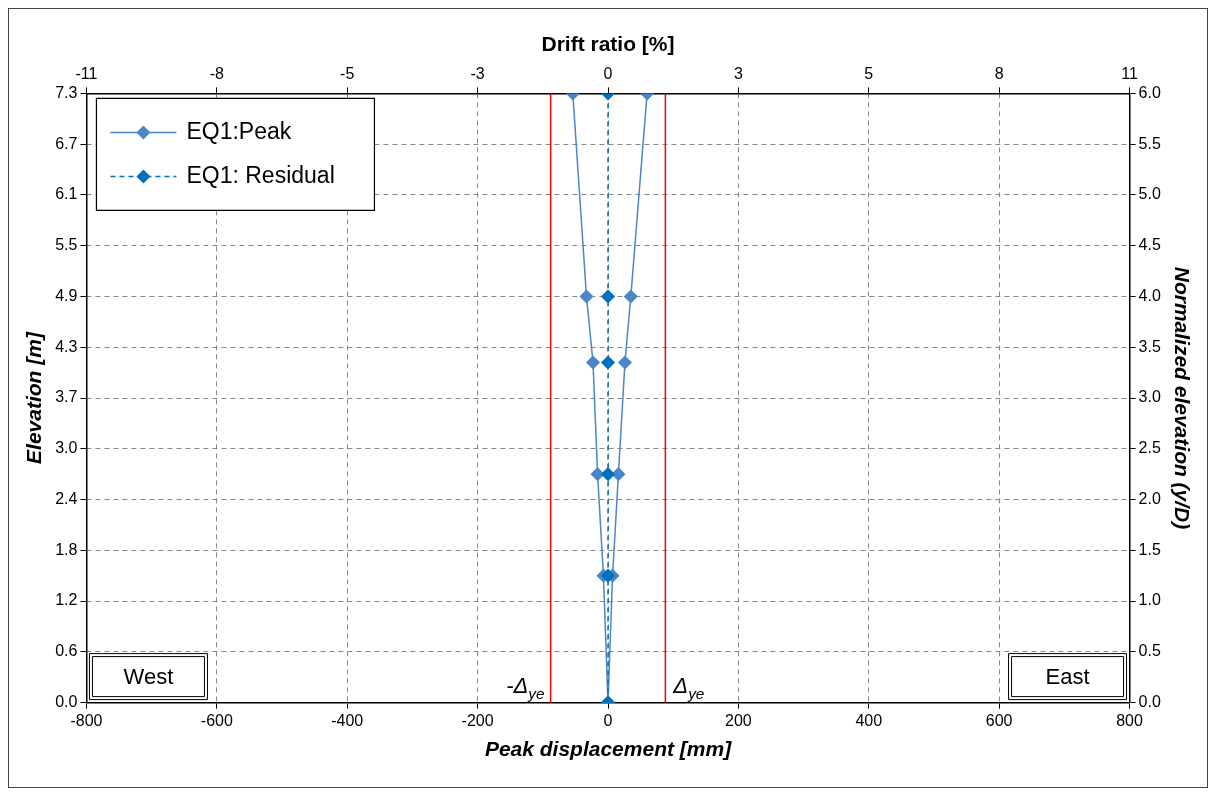 The image size is (1218, 796). I want to click on x2-axis-title: Drift ratio [%], so click(608, 44).